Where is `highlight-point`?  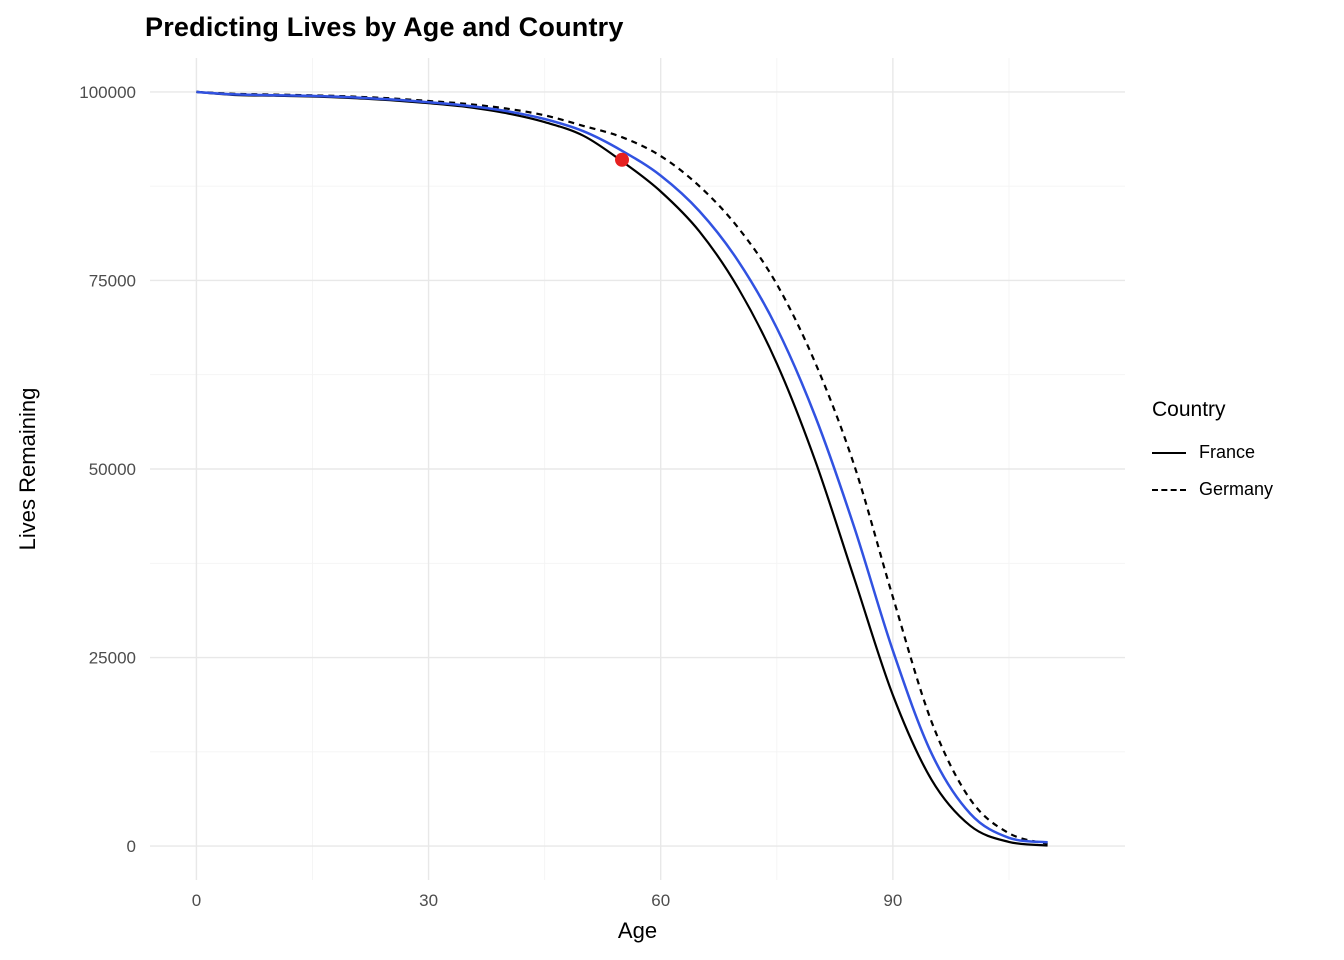 highlight-point is located at coordinates (622, 159).